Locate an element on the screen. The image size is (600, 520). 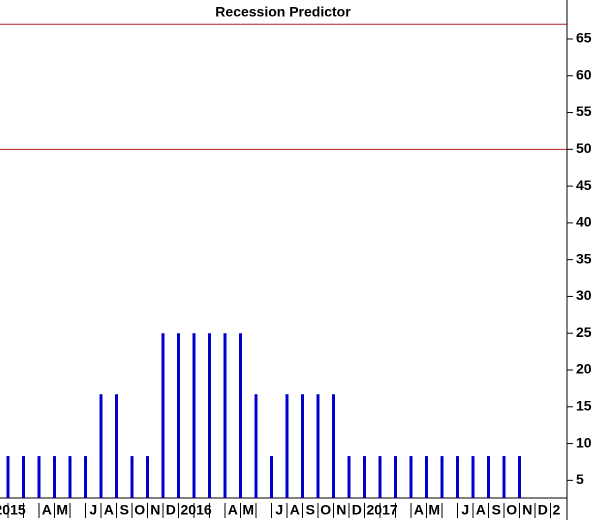
y-tick-label: 45 is located at coordinates (584, 185).